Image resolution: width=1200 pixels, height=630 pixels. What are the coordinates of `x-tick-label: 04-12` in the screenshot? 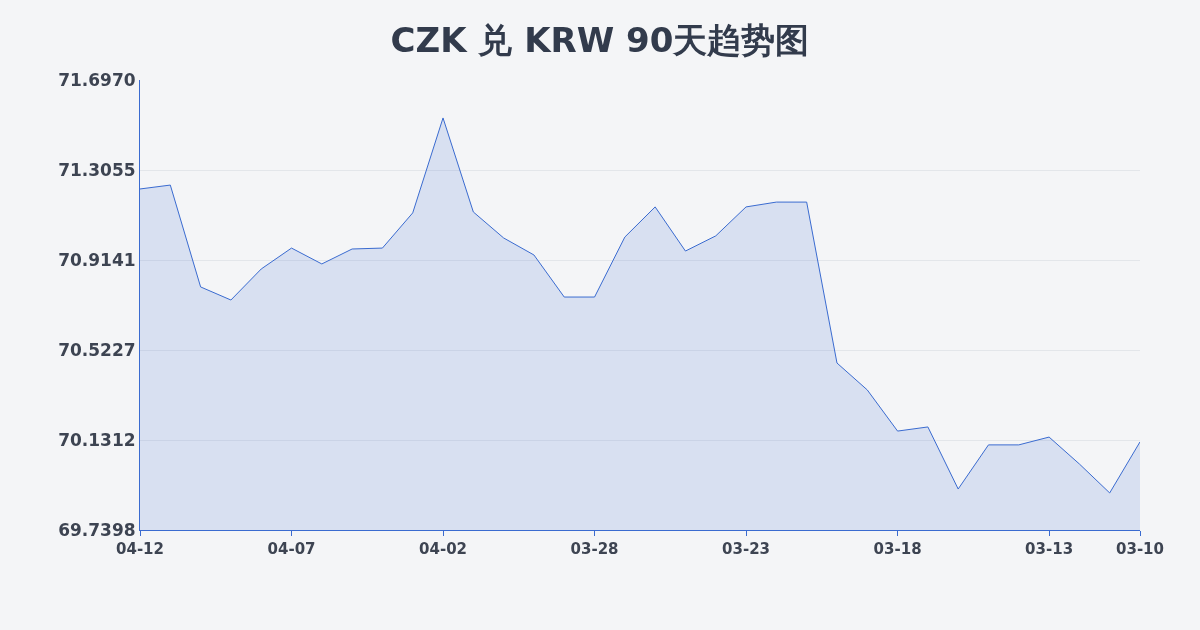 It's located at (140, 549).